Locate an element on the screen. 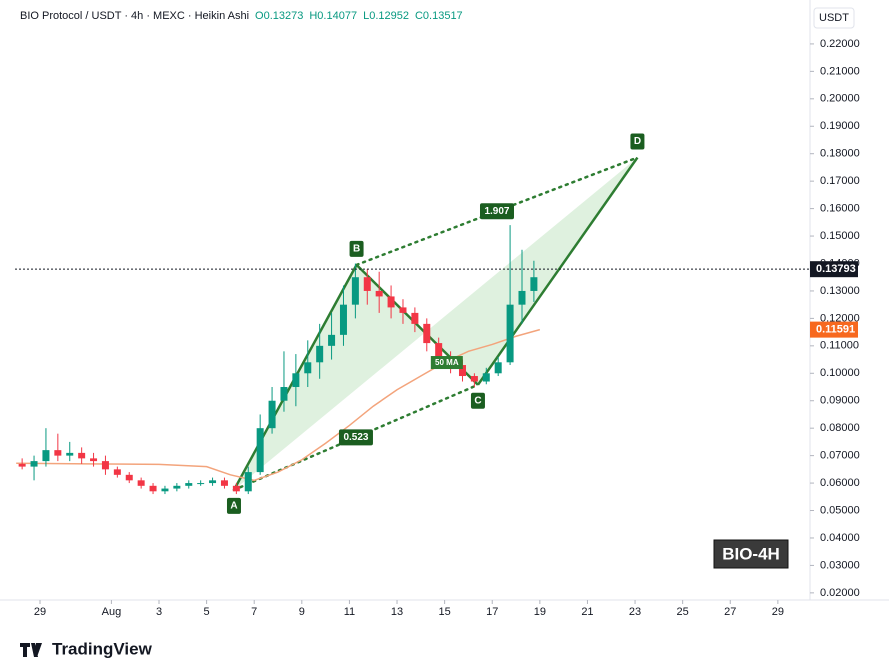 The height and width of the screenshot is (667, 889). y-tick-label: 0.02000 is located at coordinates (840, 593).